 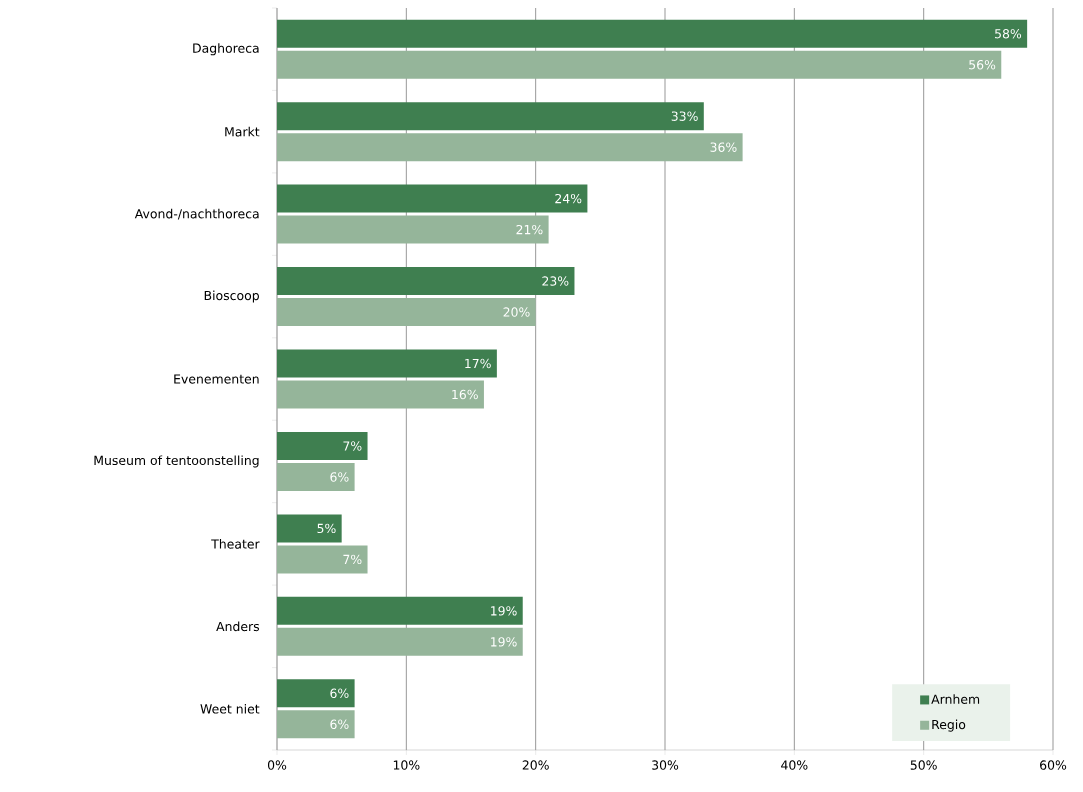 What do you see at coordinates (982, 65) in the screenshot?
I see `data-label: 56%` at bounding box center [982, 65].